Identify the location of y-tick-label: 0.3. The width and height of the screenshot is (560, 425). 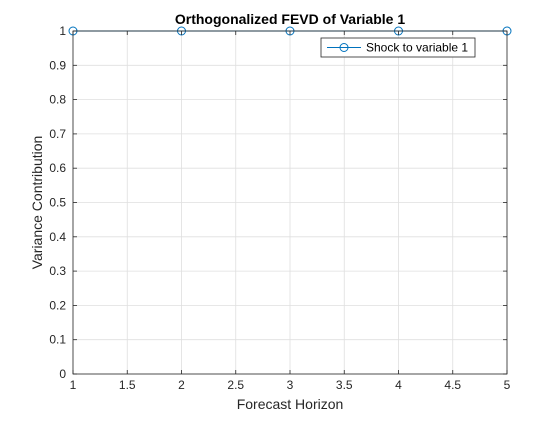
(57, 271).